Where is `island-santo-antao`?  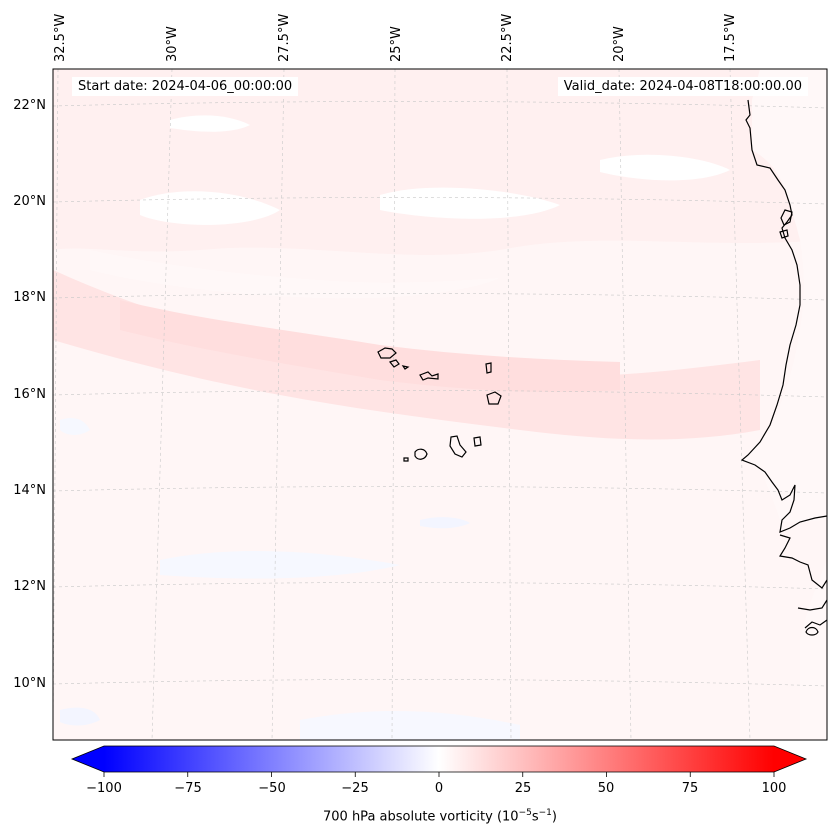
island-santo-antao is located at coordinates (387, 353).